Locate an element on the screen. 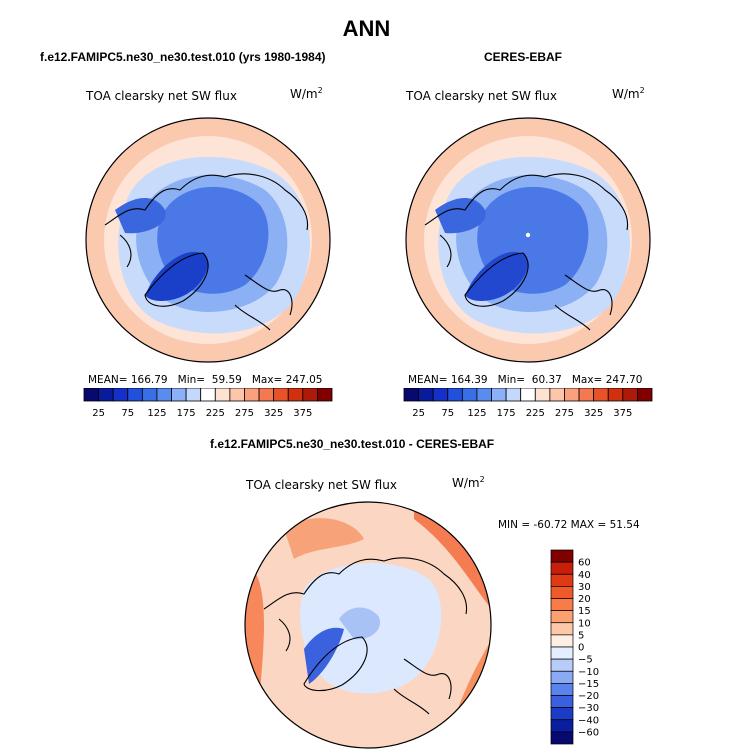 The height and width of the screenshot is (752, 733). model-min-label: Min= is located at coordinates (191, 380).